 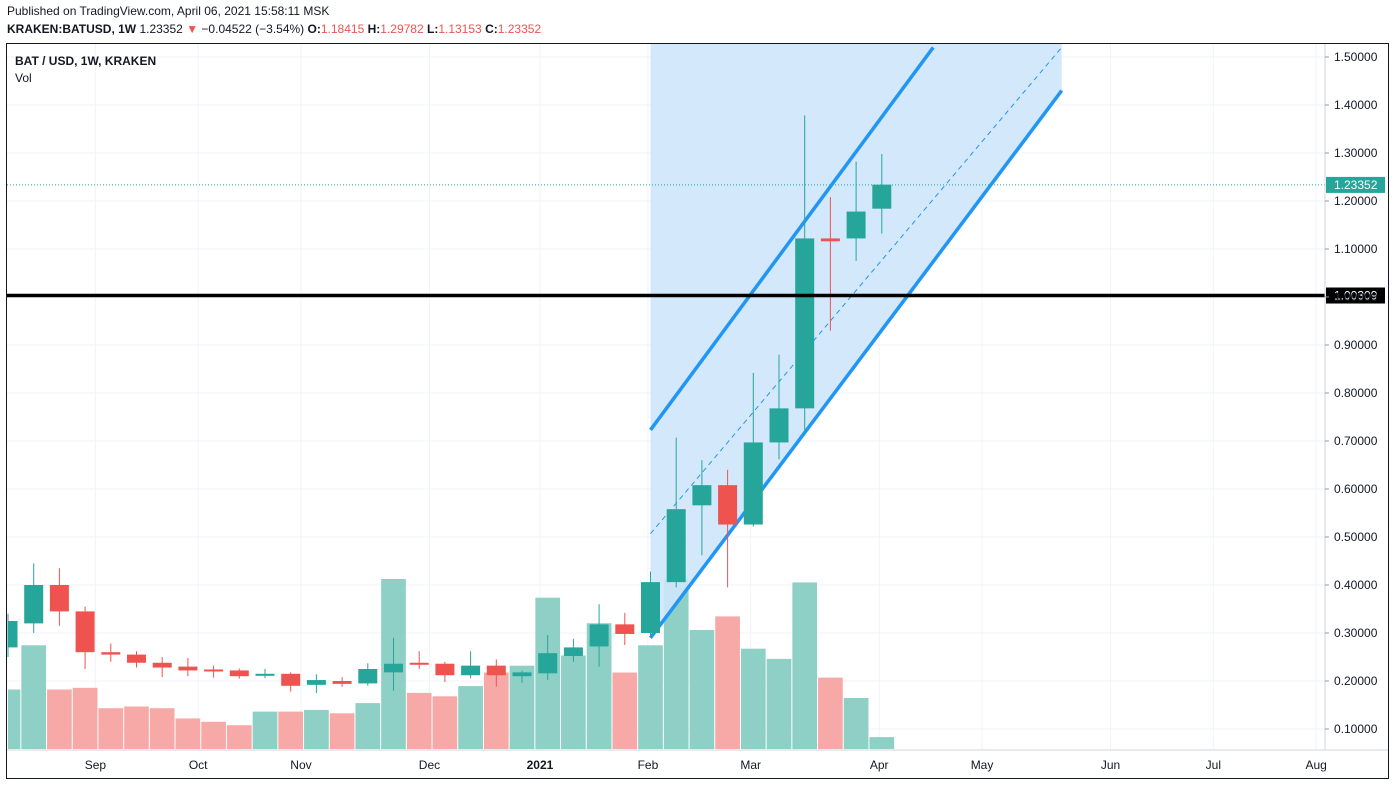 I want to click on volume-indicator-label: Vol, so click(x=23, y=78).